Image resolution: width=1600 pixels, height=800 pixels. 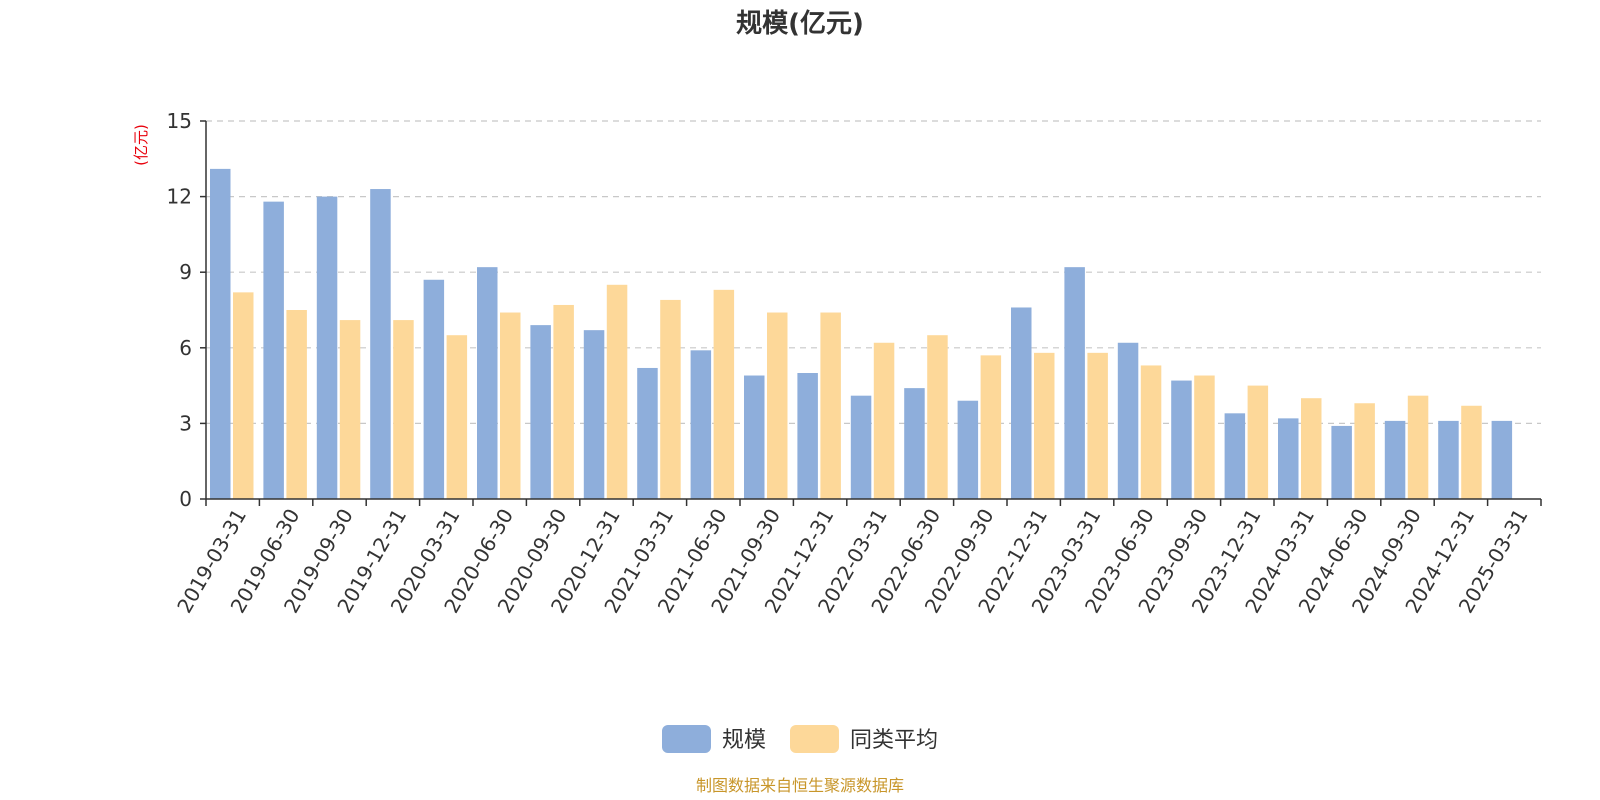 I want to click on legend: 规模 同类平均, so click(x=800, y=739).